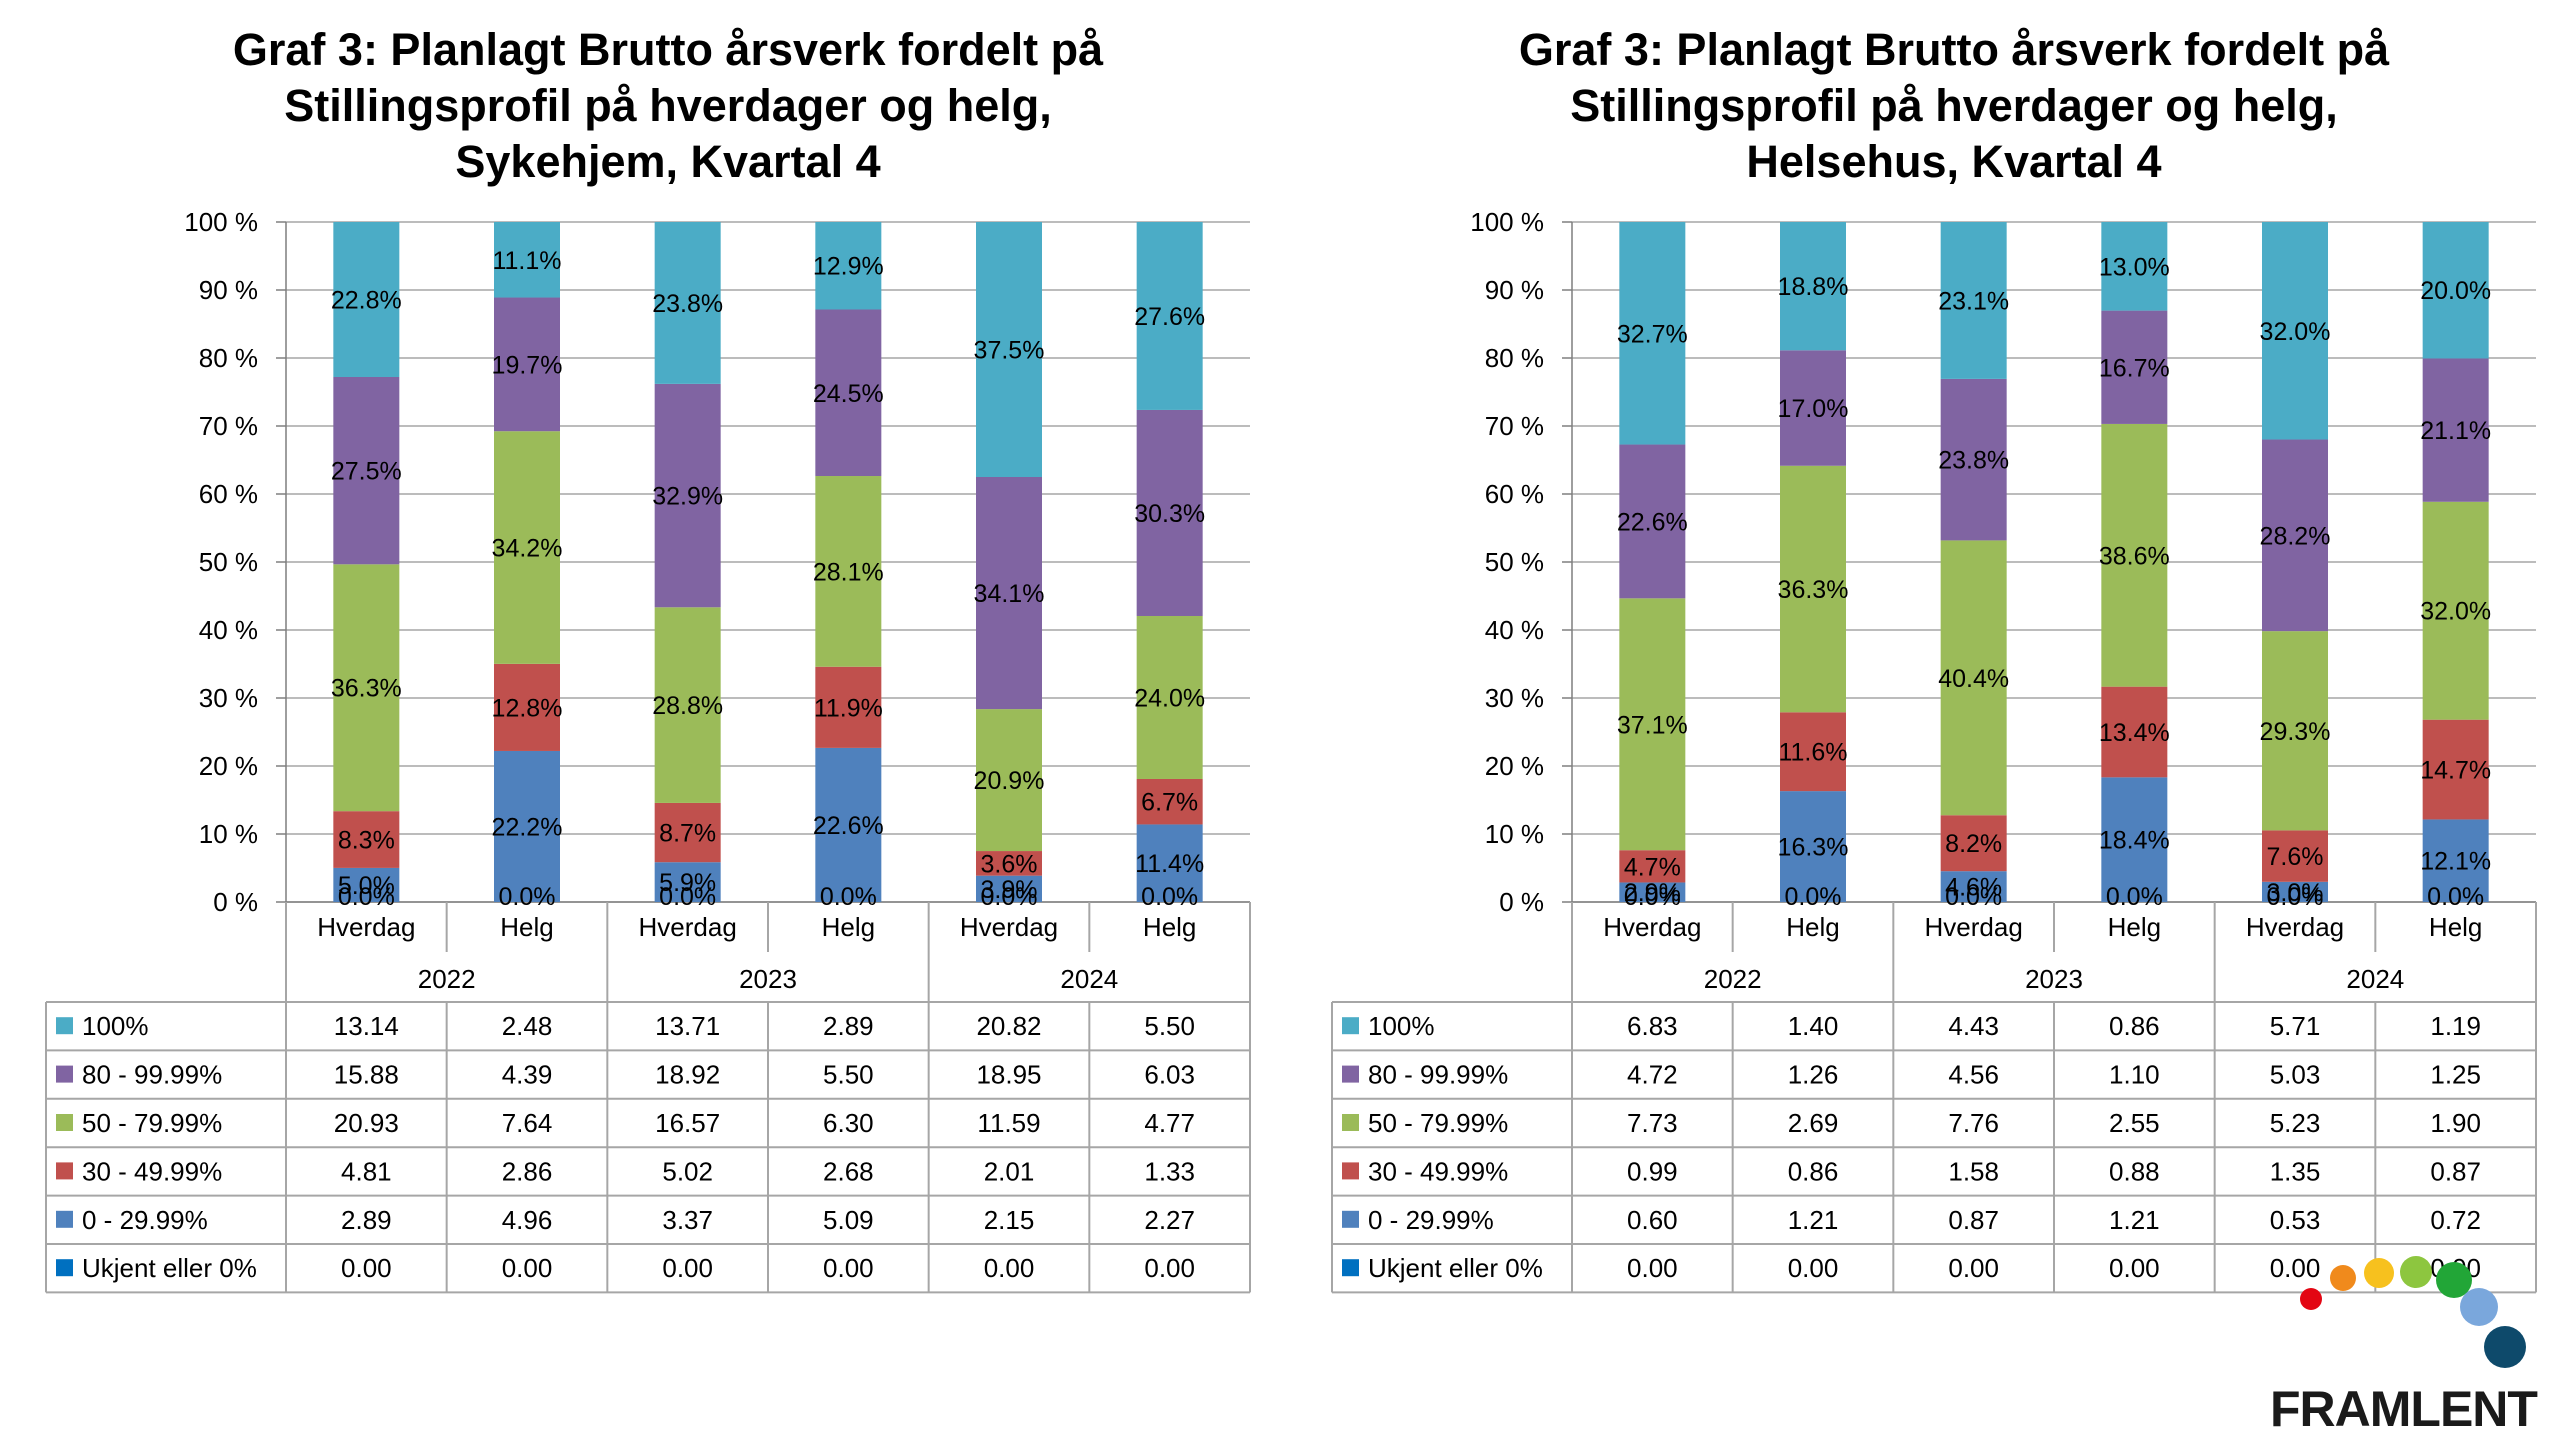 The height and width of the screenshot is (1440, 2560). I want to click on table-cell: 0.87, so click(1973, 1220).